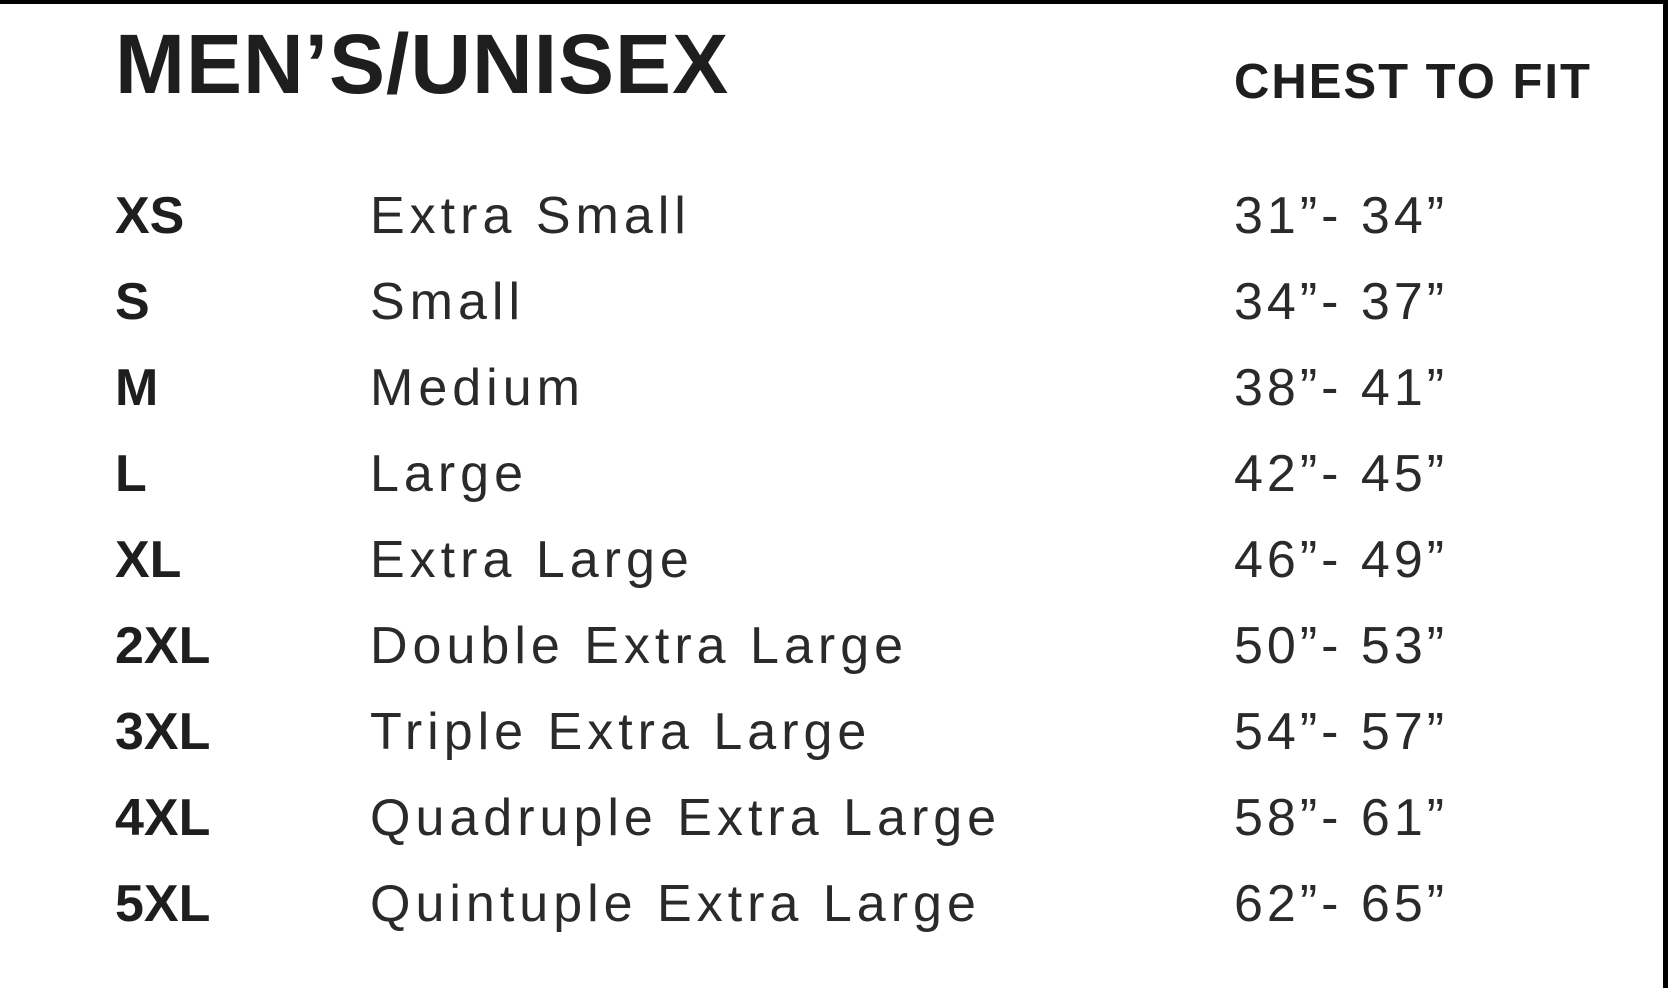 Image resolution: width=1668 pixels, height=988 pixels. I want to click on chest-range: 46”- 49”, so click(1341, 560).